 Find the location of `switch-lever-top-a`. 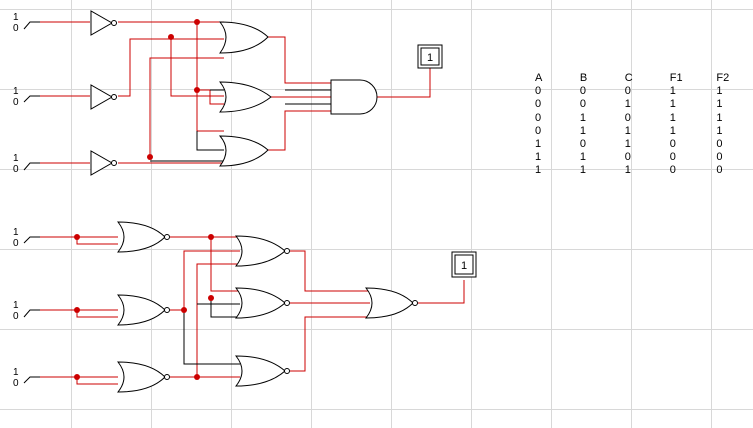

switch-lever-top-a is located at coordinates (31, 25).